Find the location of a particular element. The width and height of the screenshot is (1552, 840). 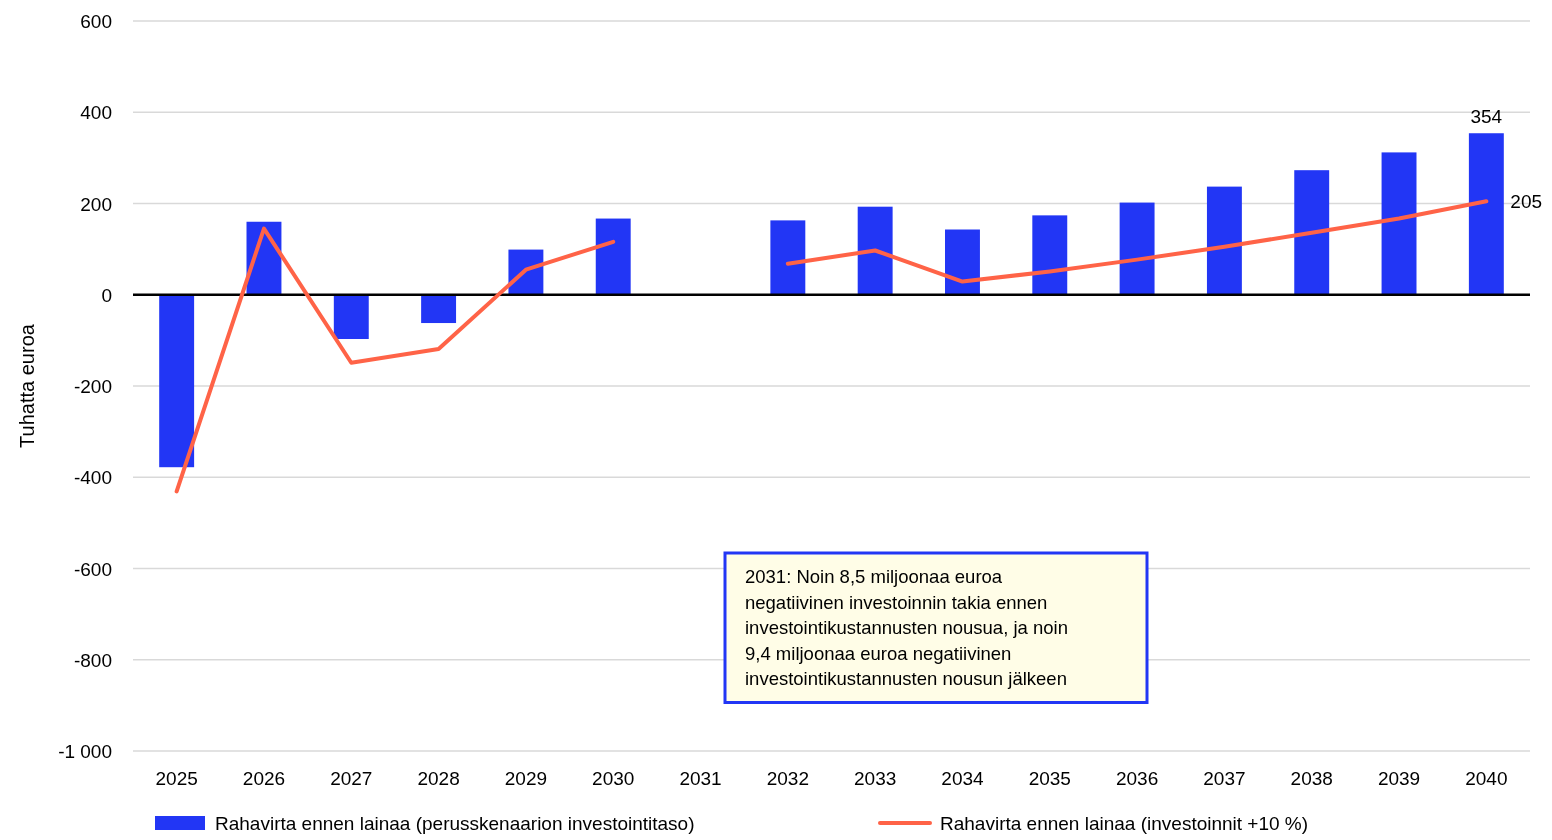

x-tick-label: 2025 is located at coordinates (176, 778).